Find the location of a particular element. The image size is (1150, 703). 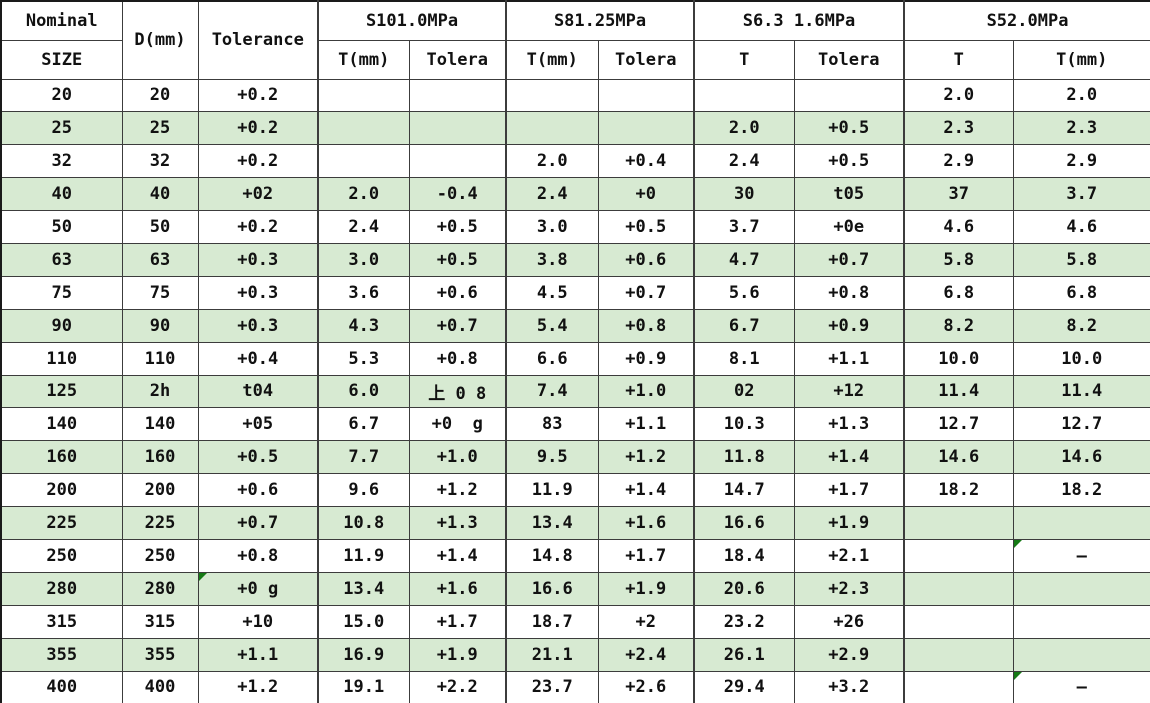

table-cell: 6.6 is located at coordinates (552, 358).